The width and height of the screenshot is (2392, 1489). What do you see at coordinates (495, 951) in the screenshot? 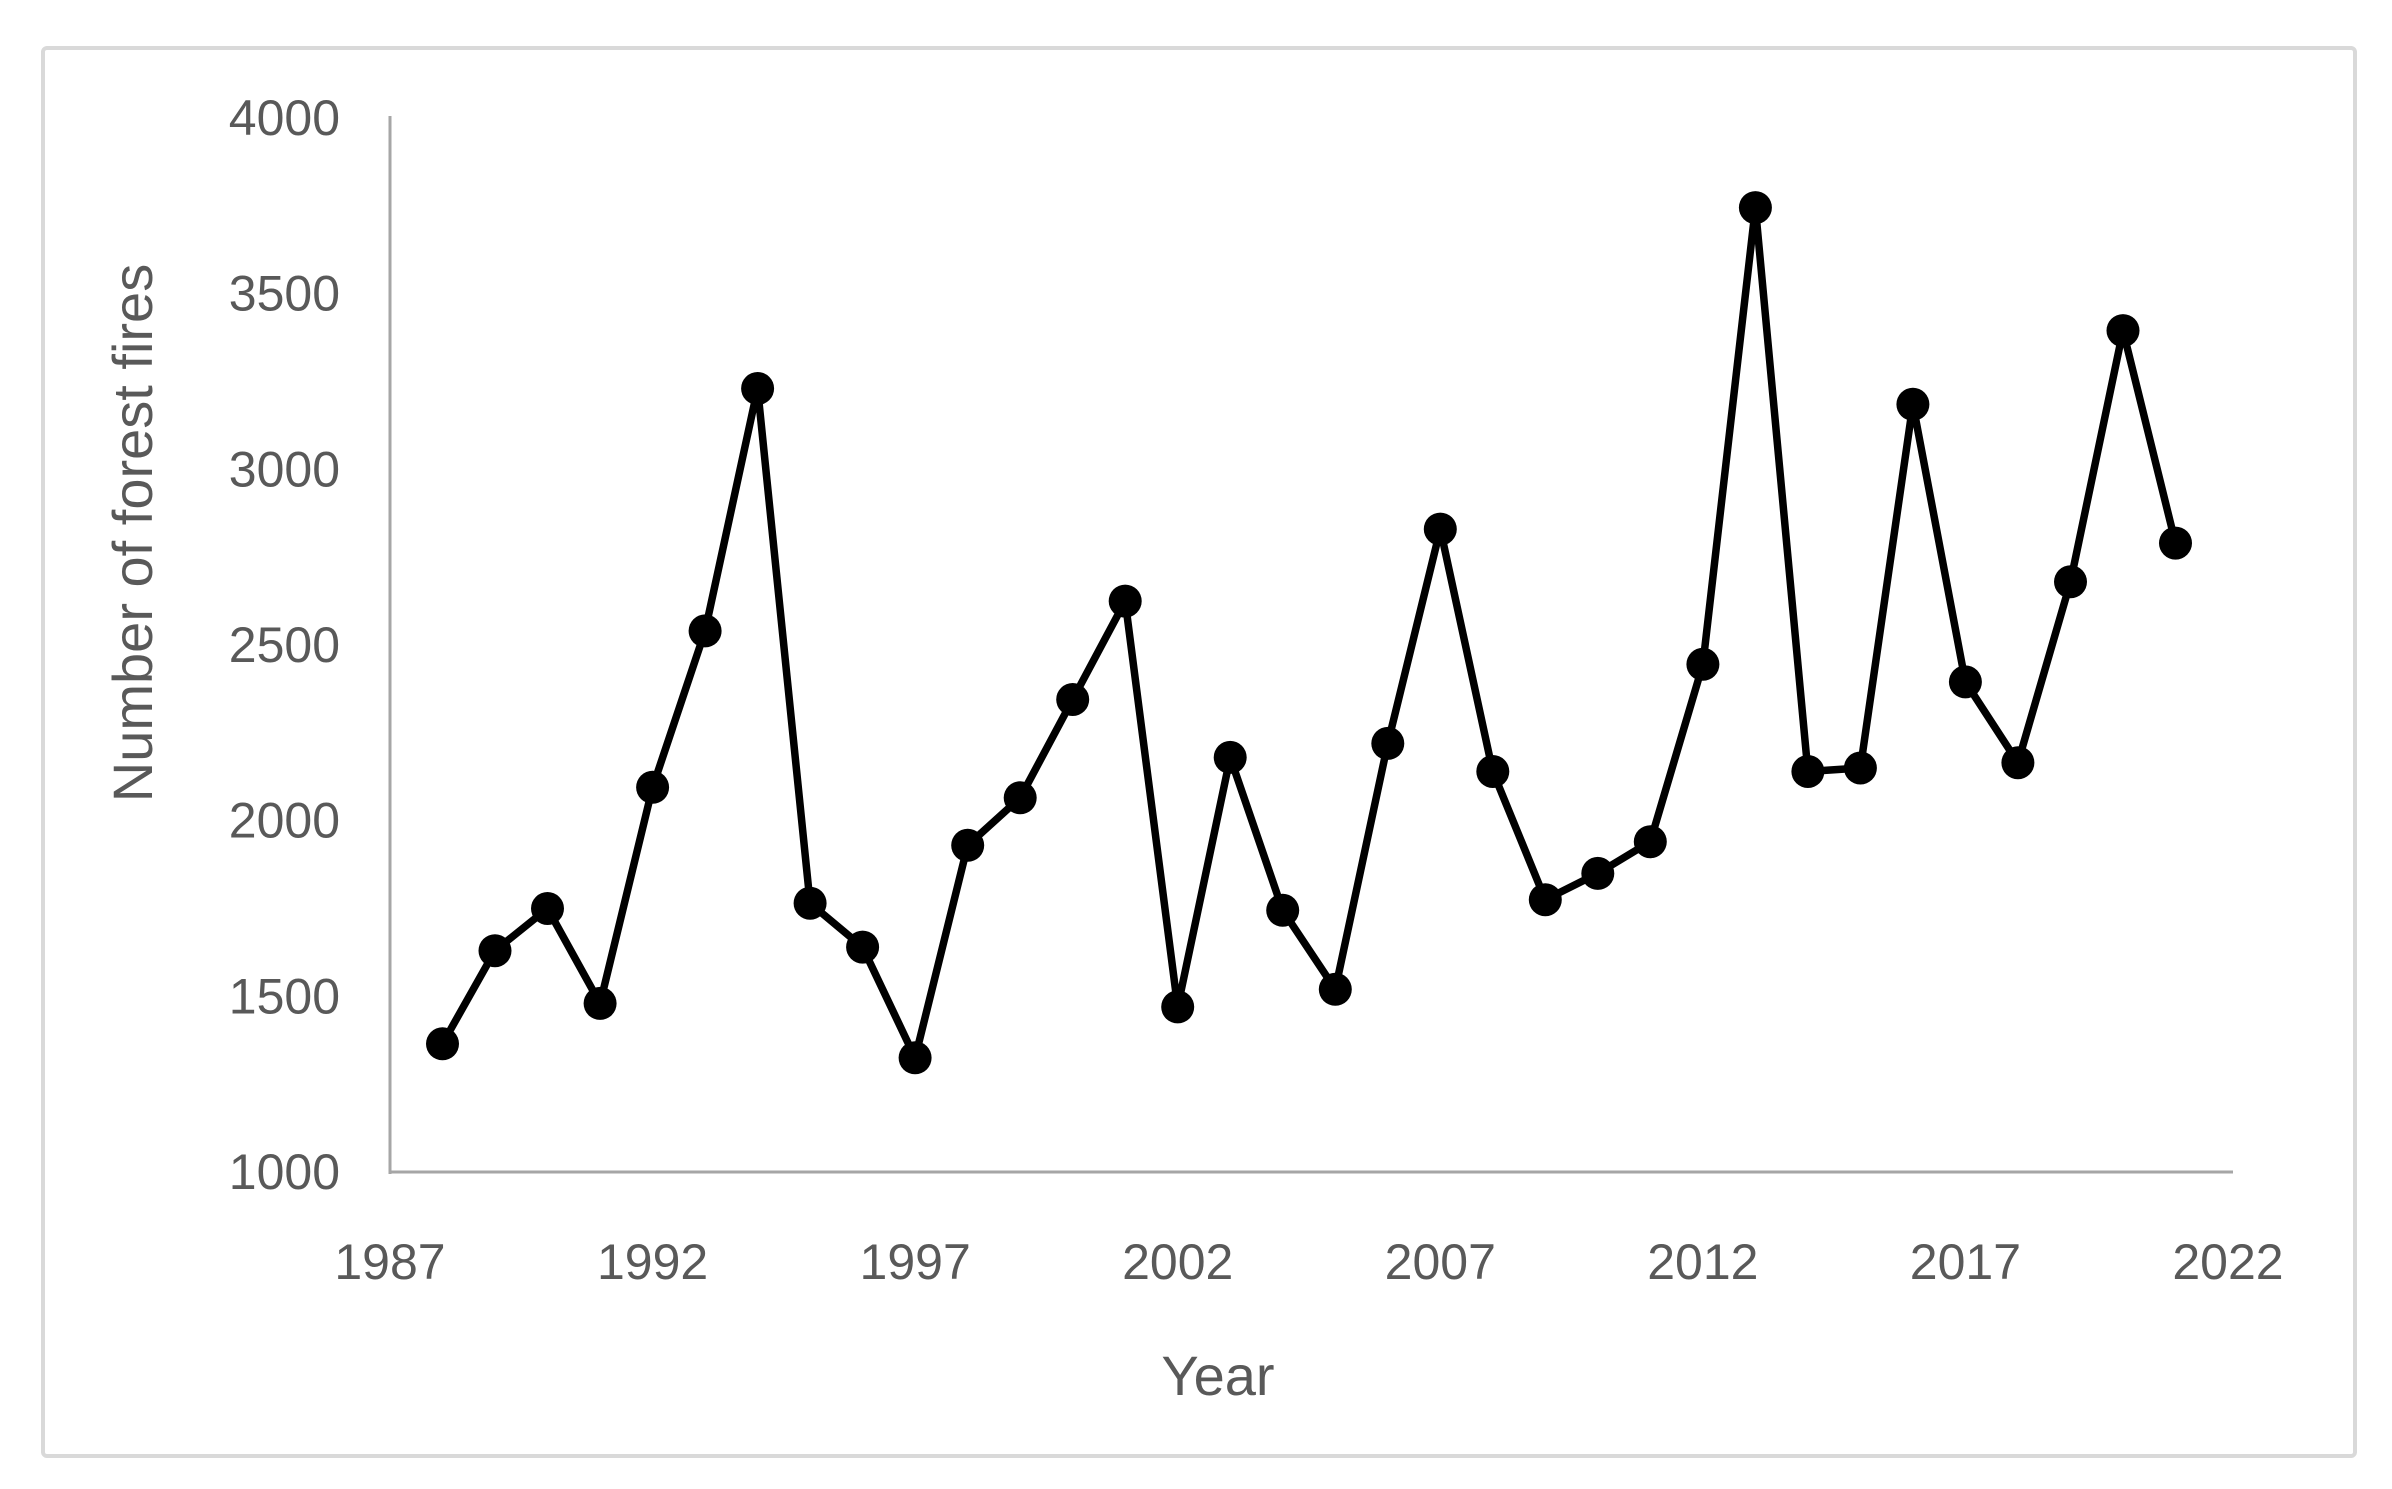
I see `data-point-1989` at bounding box center [495, 951].